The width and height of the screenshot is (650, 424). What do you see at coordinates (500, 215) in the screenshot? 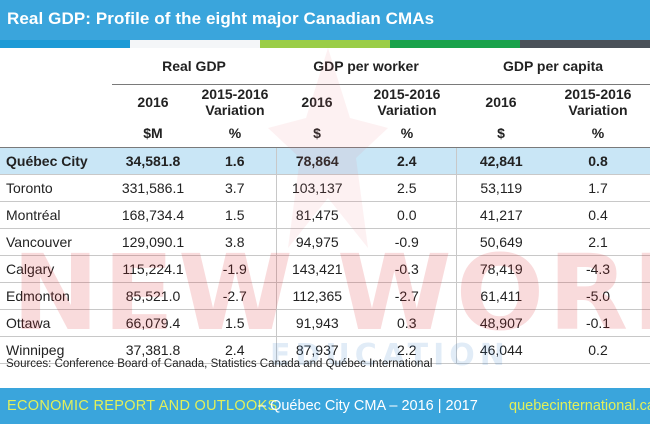
I see `table-cell: 41,217` at bounding box center [500, 215].